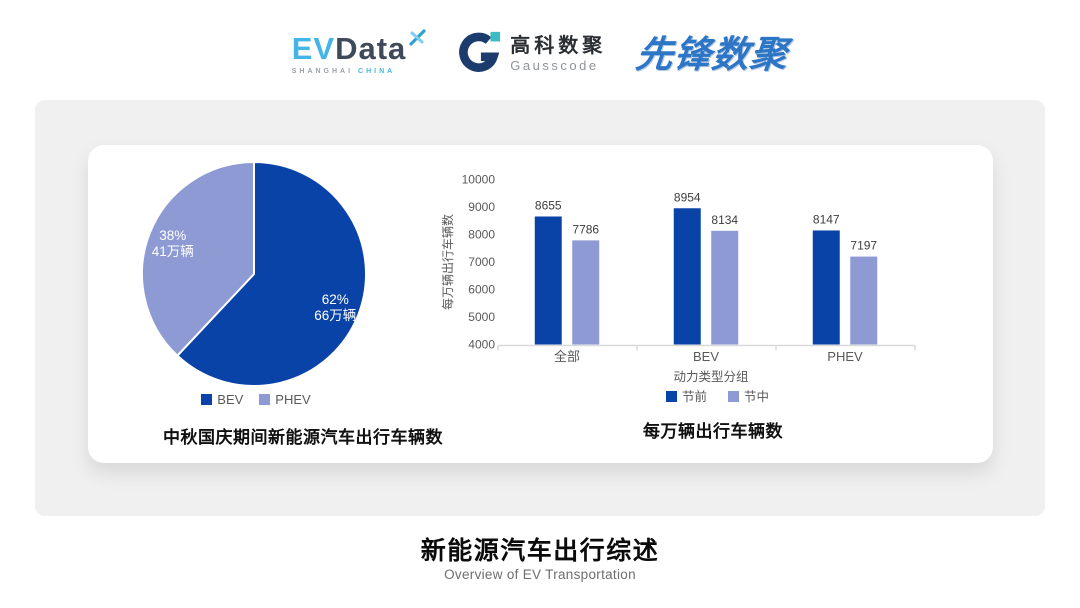 Image resolution: width=1080 pixels, height=608 pixels. Describe the element at coordinates (826, 287) in the screenshot. I see `bar-节前-PHEV` at that location.